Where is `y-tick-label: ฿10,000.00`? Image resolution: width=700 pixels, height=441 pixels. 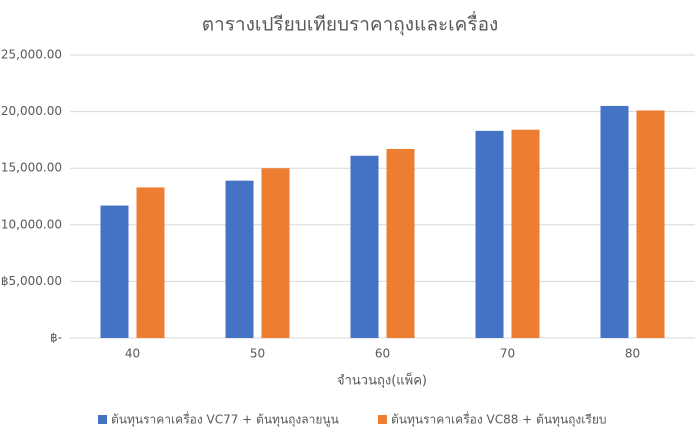
y-tick-label: ฿10,000.00 is located at coordinates (31, 224).